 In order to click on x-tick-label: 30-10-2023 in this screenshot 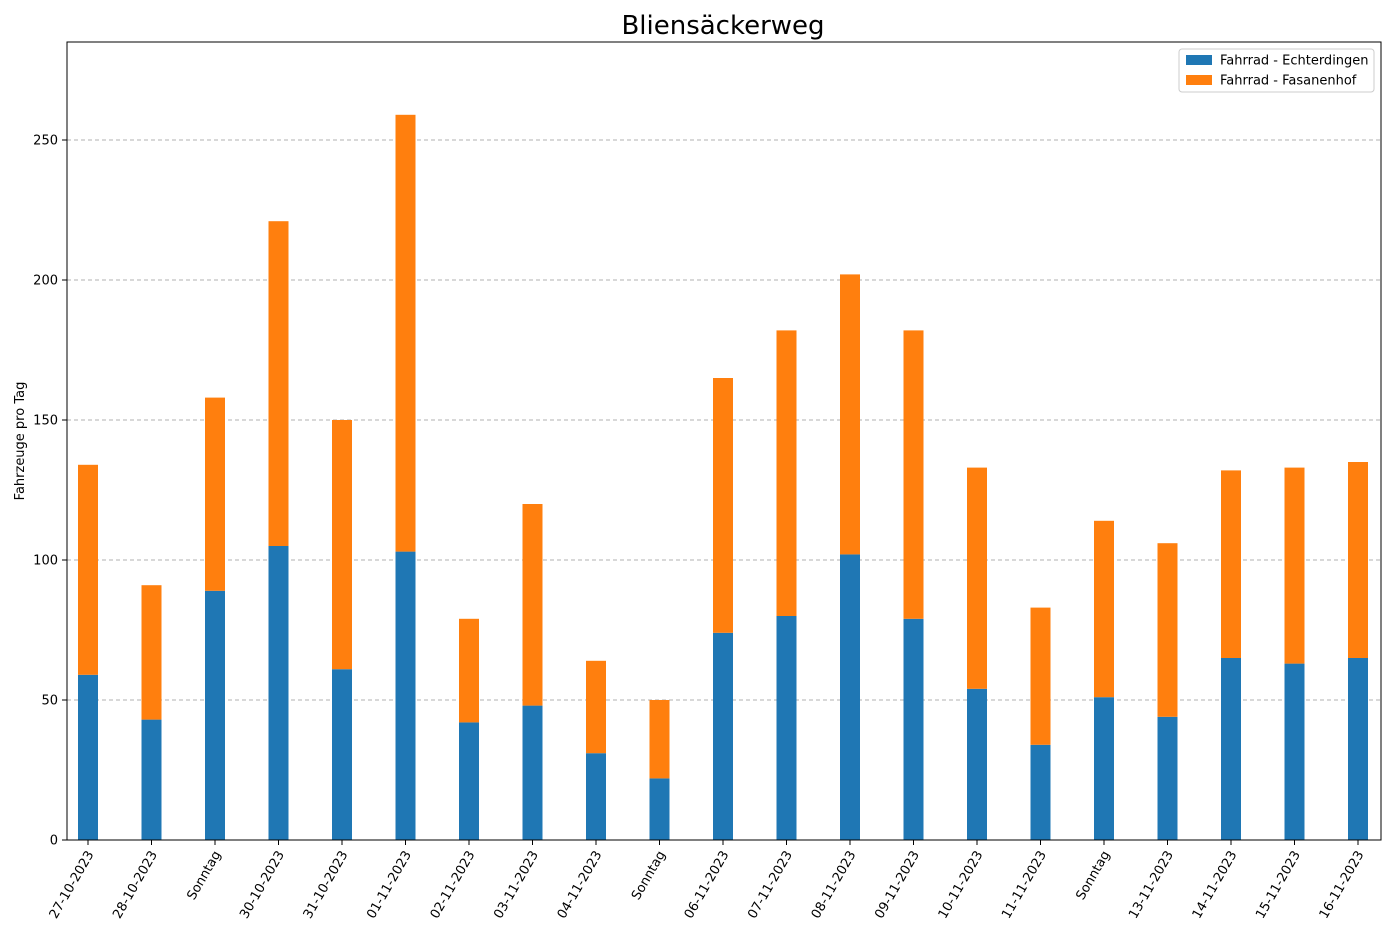, I will do `click(262, 885)`.